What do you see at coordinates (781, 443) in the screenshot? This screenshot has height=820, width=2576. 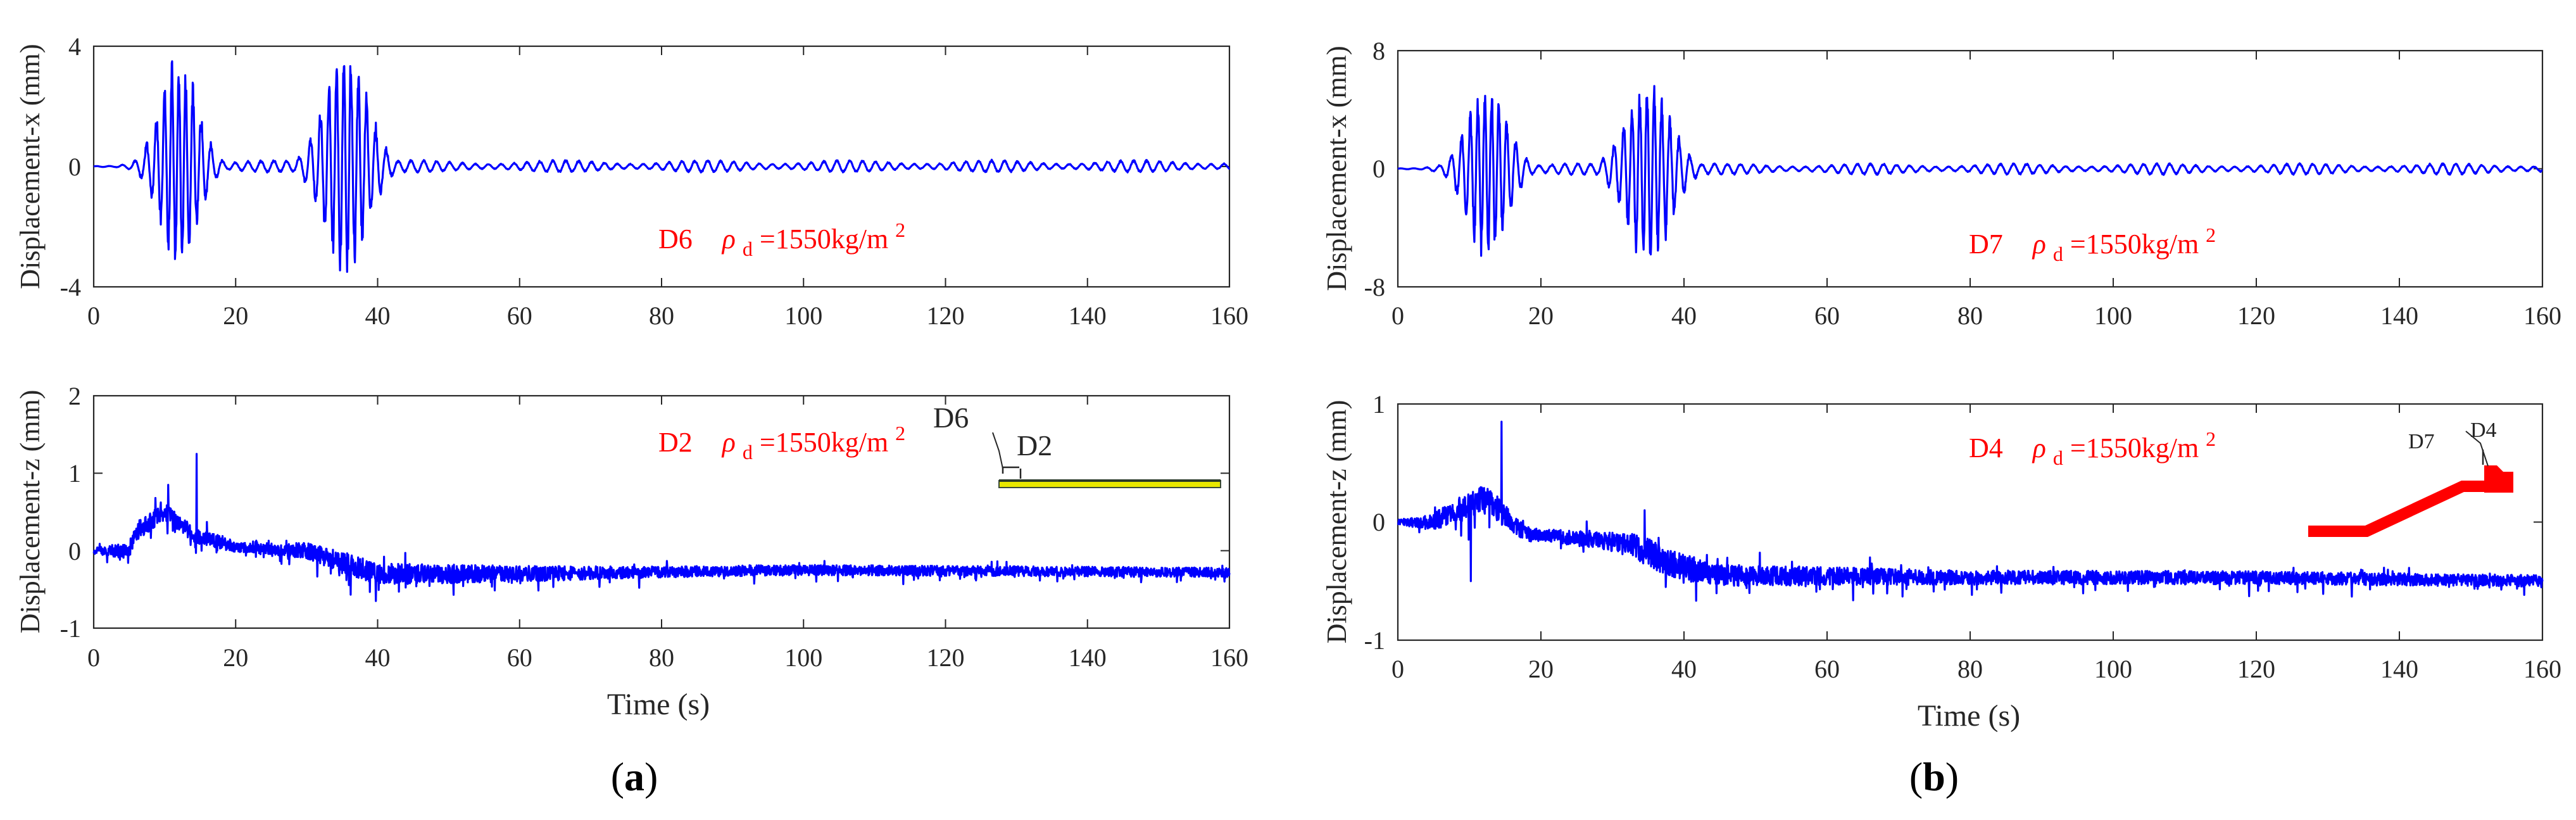 I see `series-annotation: D2 ρ d =1550kg/m 2` at bounding box center [781, 443].